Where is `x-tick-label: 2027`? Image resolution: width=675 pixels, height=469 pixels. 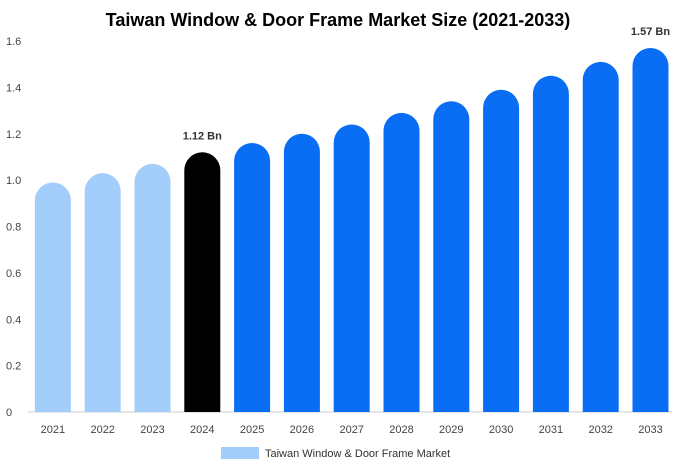
x-tick-label: 2027 is located at coordinates (351, 430).